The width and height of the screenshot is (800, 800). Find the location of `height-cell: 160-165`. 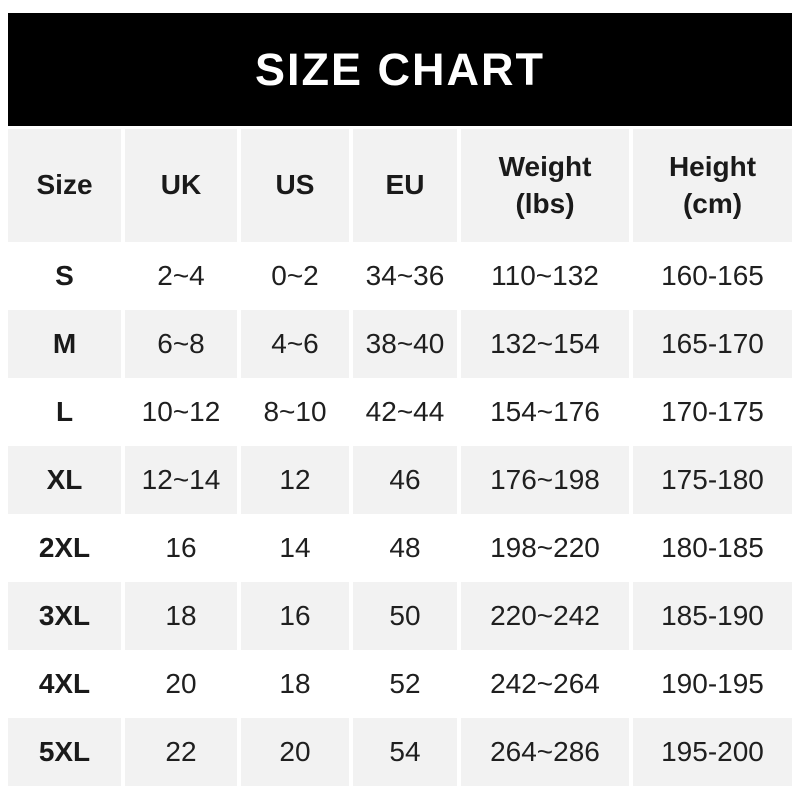

height-cell: 160-165 is located at coordinates (712, 276).